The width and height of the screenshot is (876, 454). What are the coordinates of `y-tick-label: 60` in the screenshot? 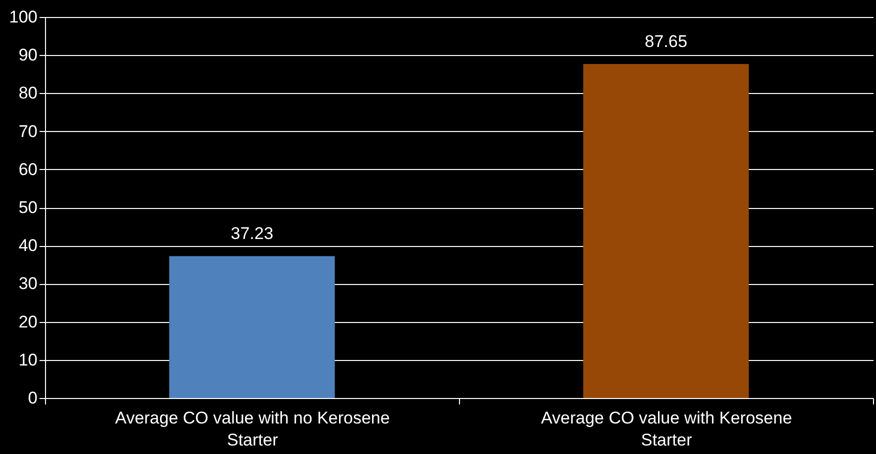 It's located at (28, 169).